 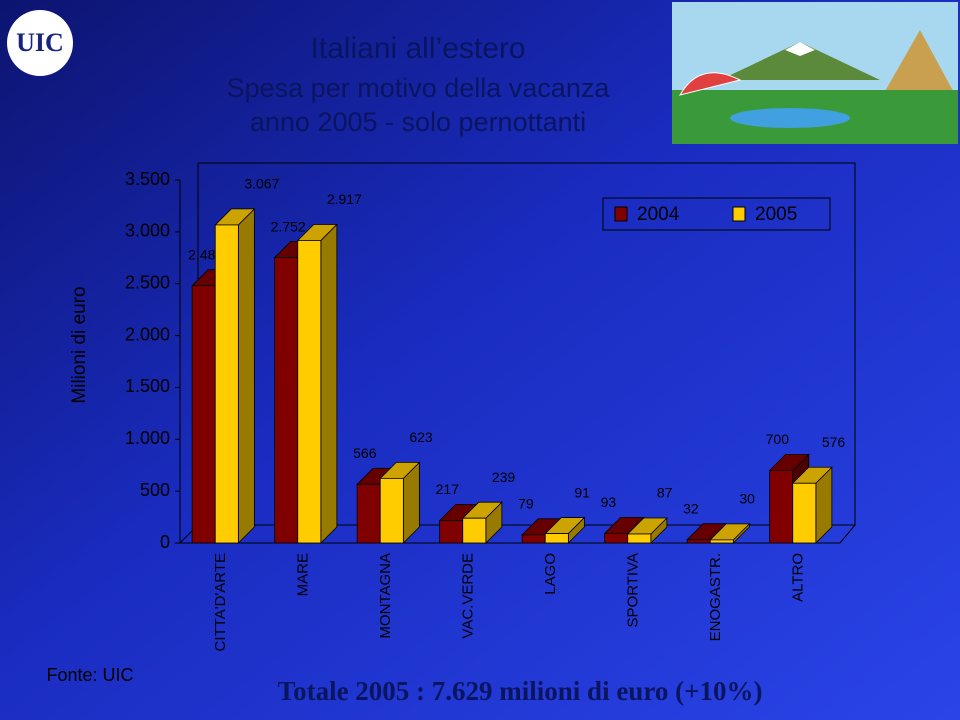 I want to click on lake, so click(x=790, y=118).